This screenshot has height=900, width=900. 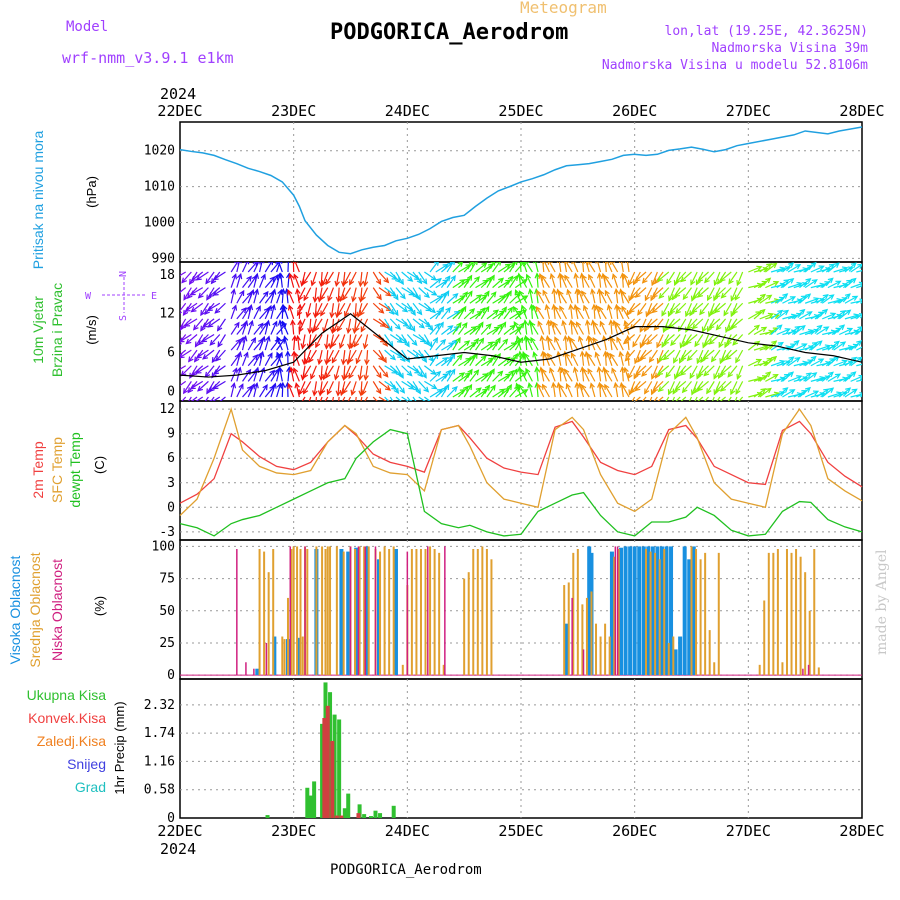 I want to click on precip-legend-0: Ukupna Kisa, so click(x=67, y=695).